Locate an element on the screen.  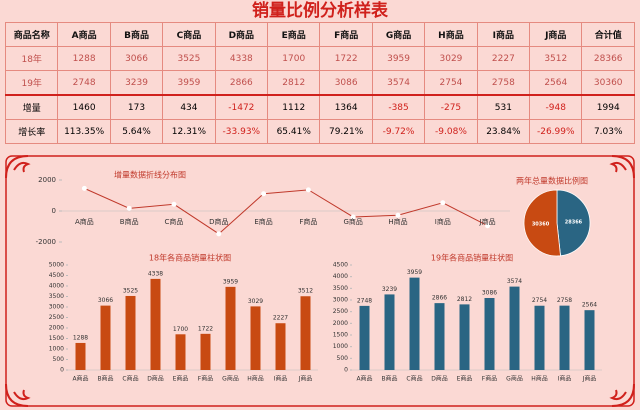
x-tick-label: C商品 is located at coordinates (130, 379).